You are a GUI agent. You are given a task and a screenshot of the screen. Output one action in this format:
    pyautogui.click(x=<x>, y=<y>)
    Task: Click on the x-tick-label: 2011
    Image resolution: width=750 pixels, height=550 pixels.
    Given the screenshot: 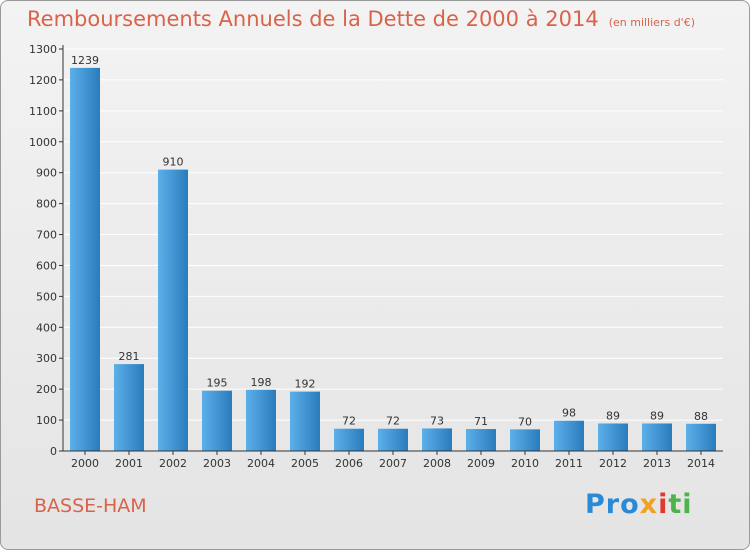 What is the action you would take?
    pyautogui.click(x=569, y=463)
    